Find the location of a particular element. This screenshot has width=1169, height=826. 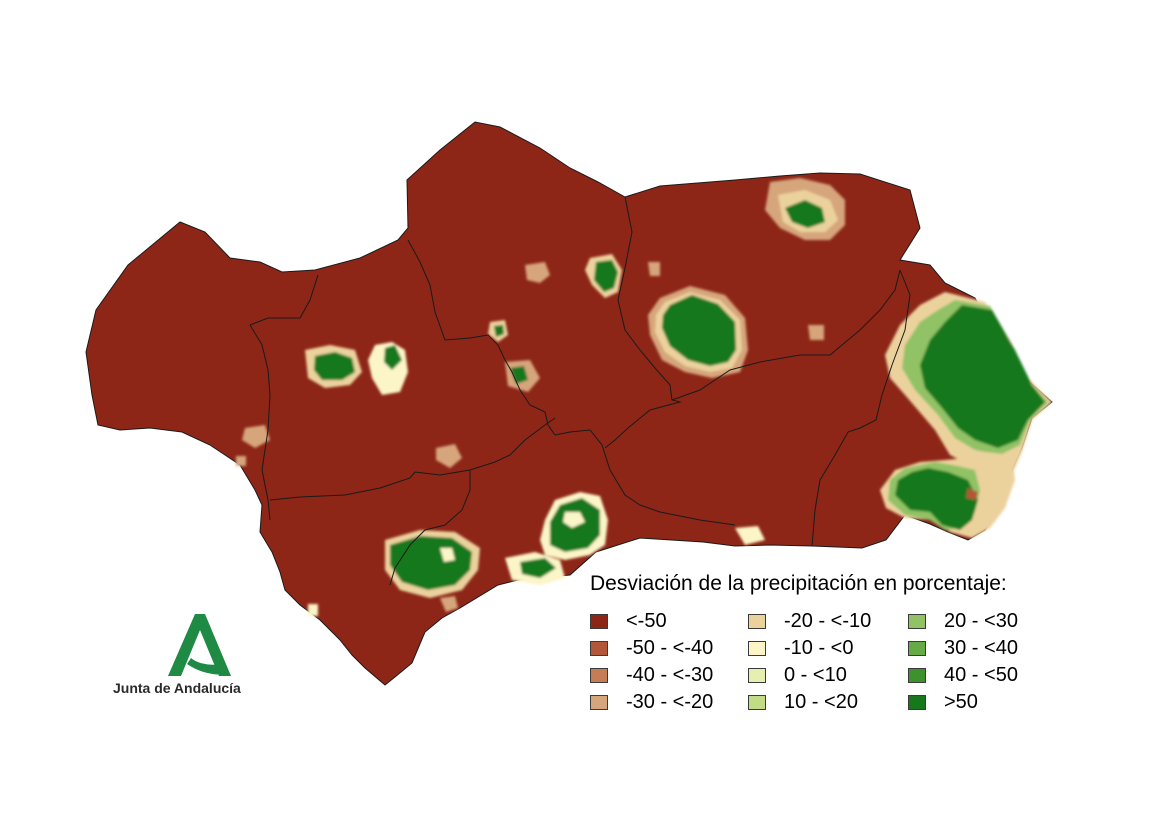

legend-item: 0 - <10 is located at coordinates (797, 675).